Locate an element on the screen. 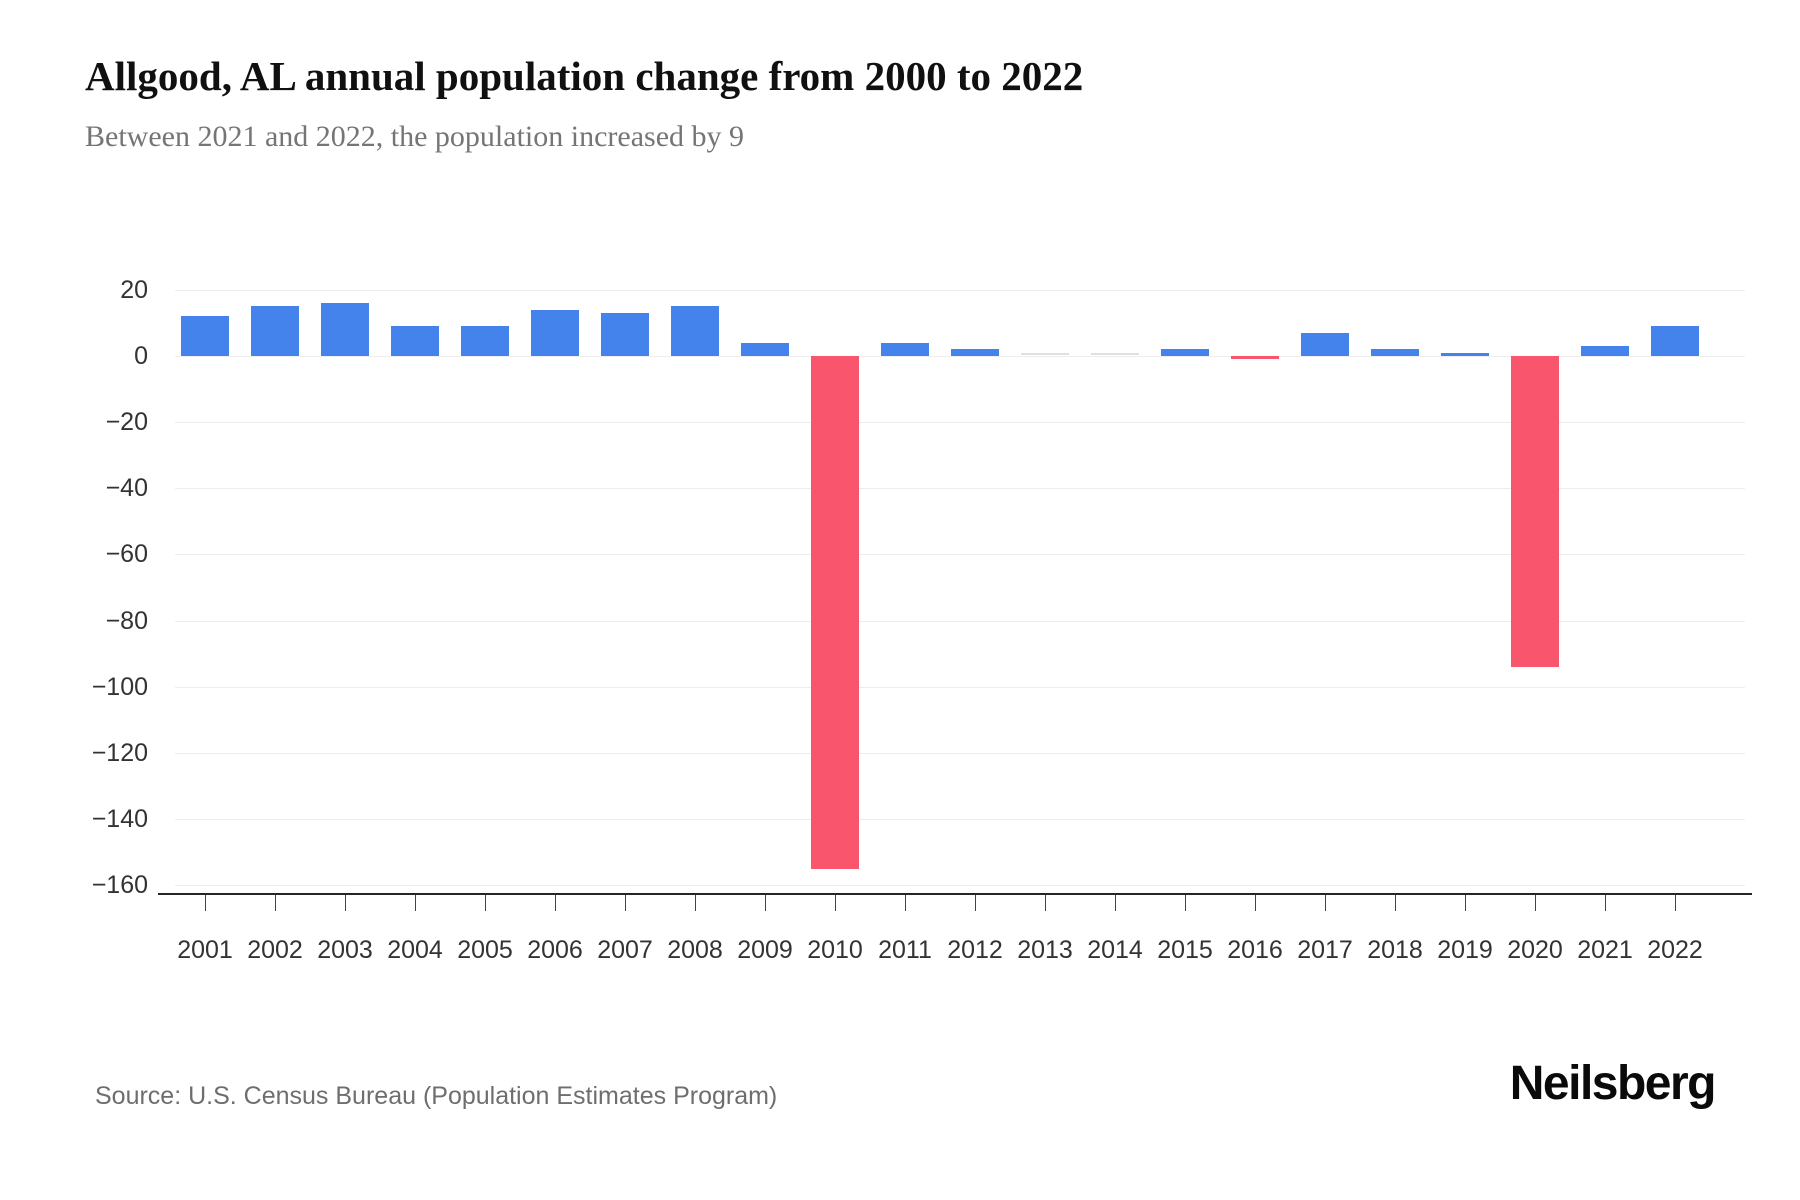 This screenshot has width=1800, height=1200. bar-2013 is located at coordinates (1045, 353).